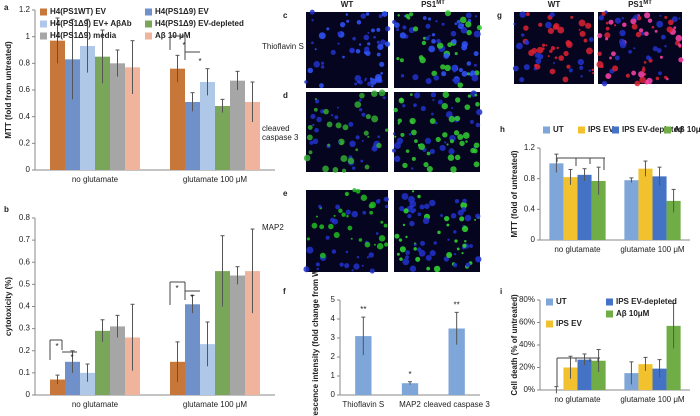 The width and height of the screenshot is (700, 416). I want to click on y-tick-label: 0.8, so click(530, 178).